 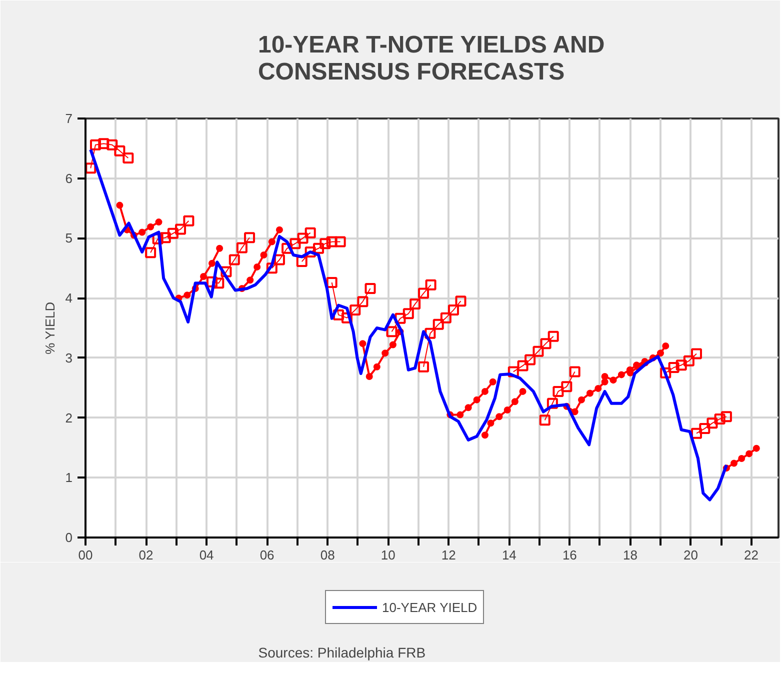 I want to click on x-tick-label: 04, so click(x=206, y=555).